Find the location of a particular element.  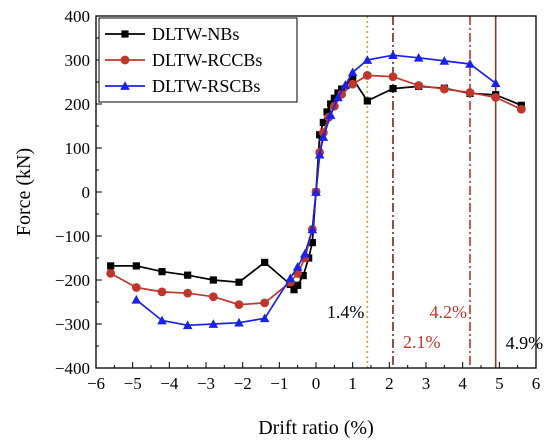

y-tick-label: 200 is located at coordinates (78, 104).